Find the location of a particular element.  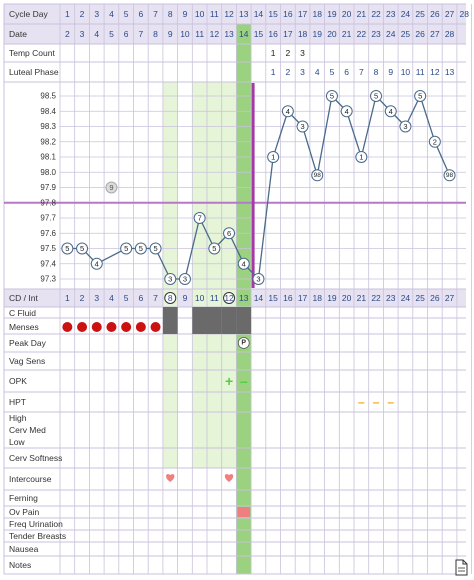

temperature-point-label: 6 is located at coordinates (229, 233).